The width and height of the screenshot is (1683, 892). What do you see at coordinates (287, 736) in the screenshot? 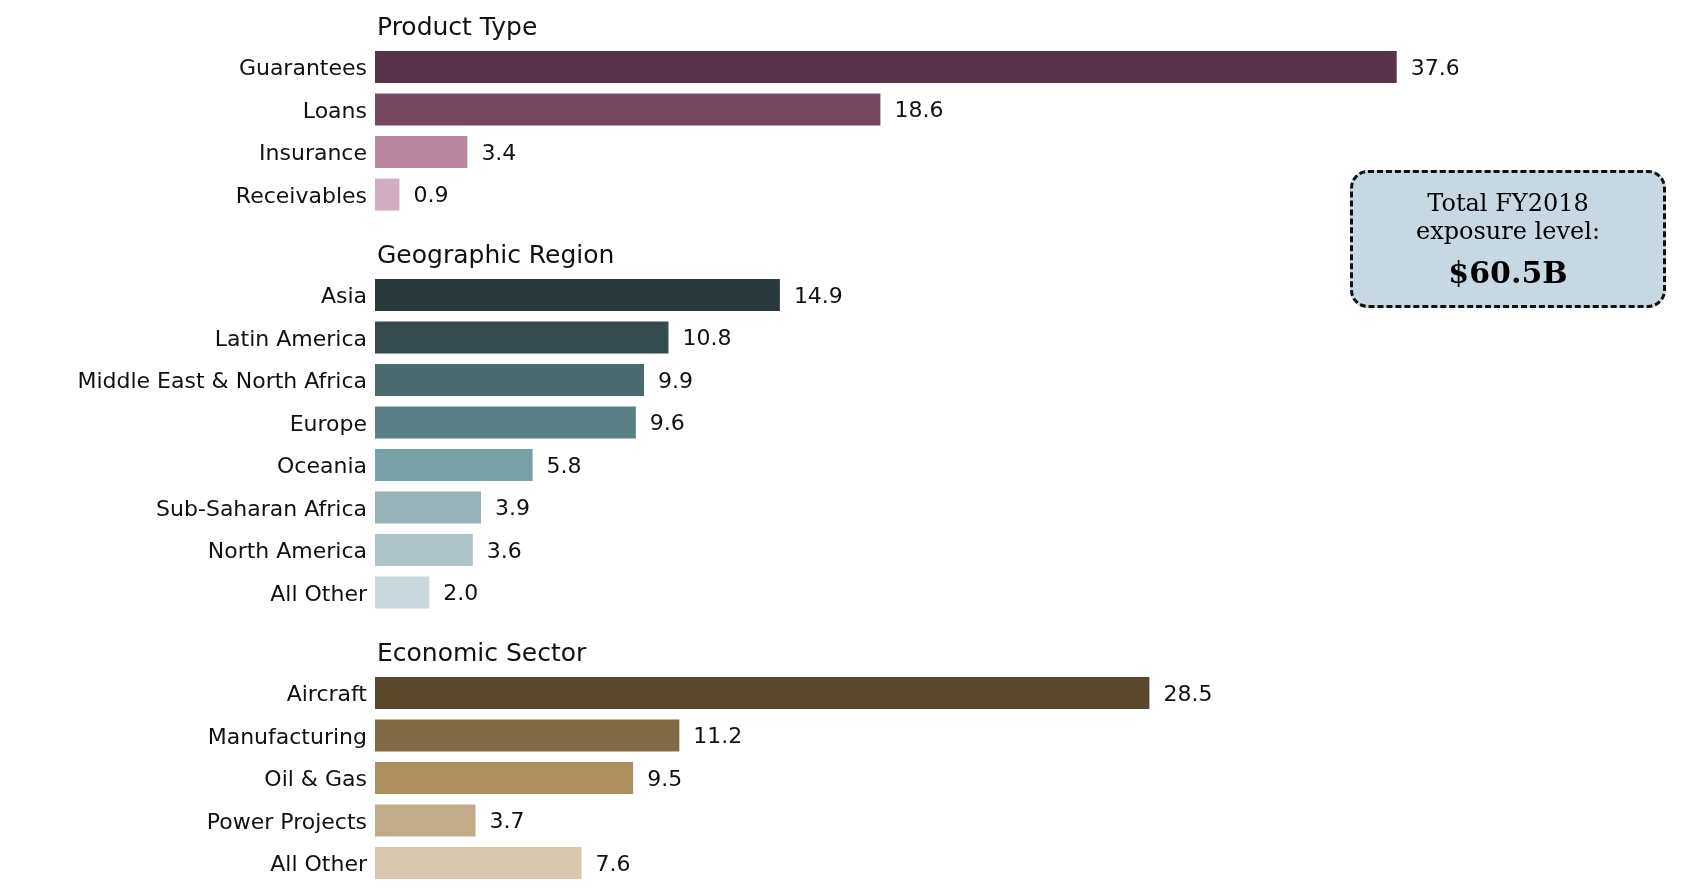
I see `y-tick-label: Manufacturing` at bounding box center [287, 736].